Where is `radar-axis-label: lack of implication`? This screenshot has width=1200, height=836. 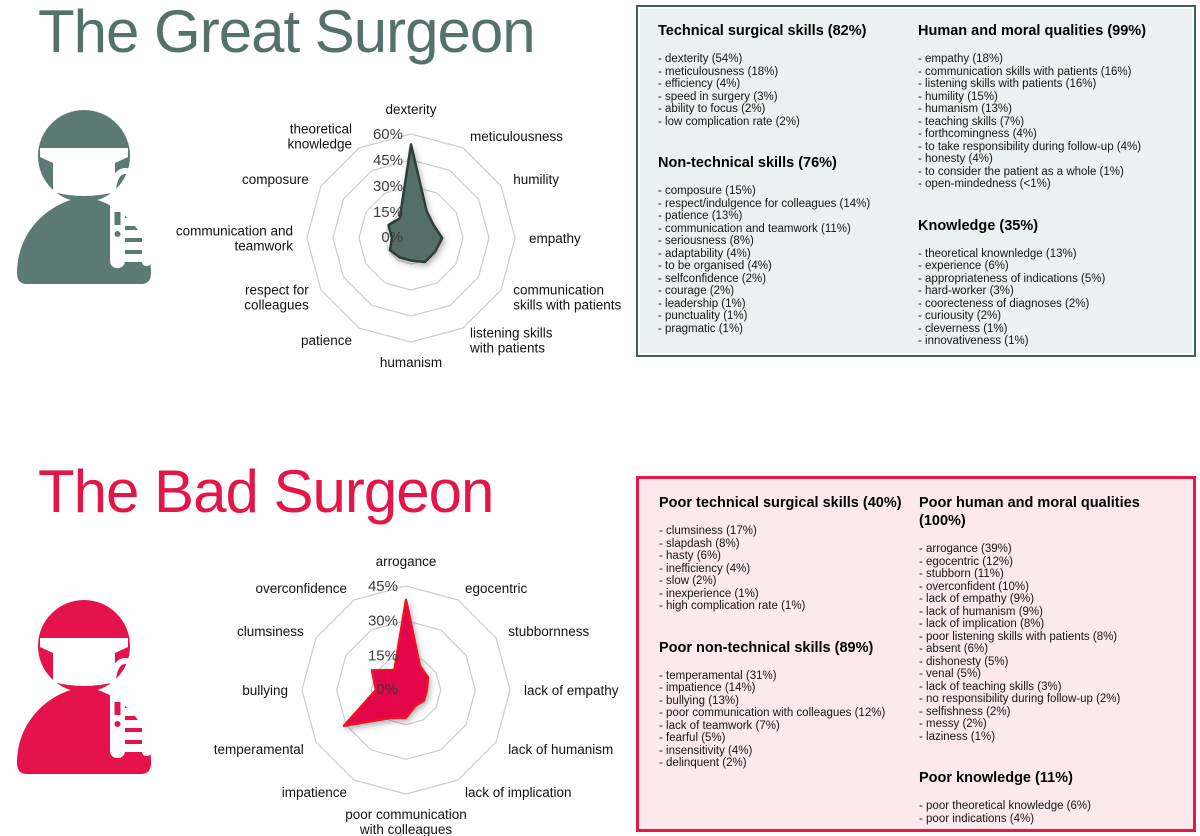 radar-axis-label: lack of implication is located at coordinates (518, 792).